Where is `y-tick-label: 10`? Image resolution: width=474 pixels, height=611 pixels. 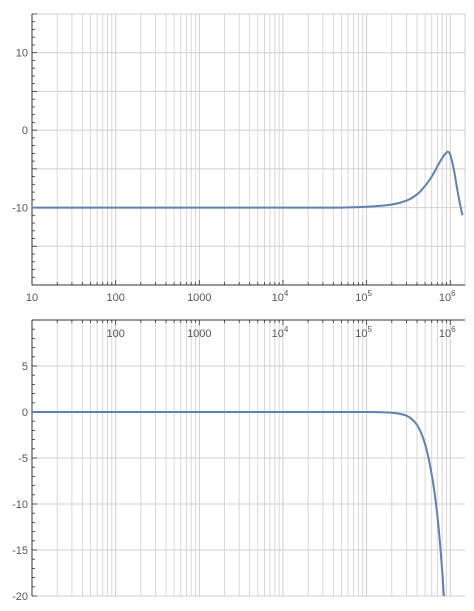
y-tick-label: 10 is located at coordinates (22, 54).